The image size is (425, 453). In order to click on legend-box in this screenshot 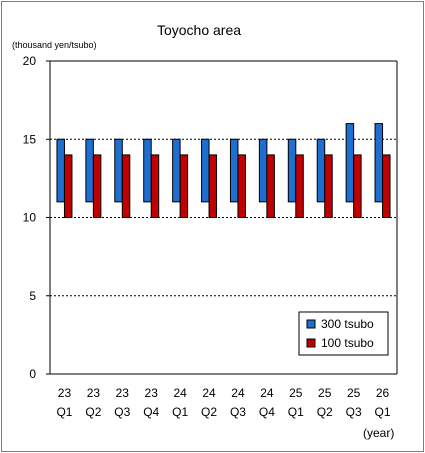, I will do `click(343, 333)`.